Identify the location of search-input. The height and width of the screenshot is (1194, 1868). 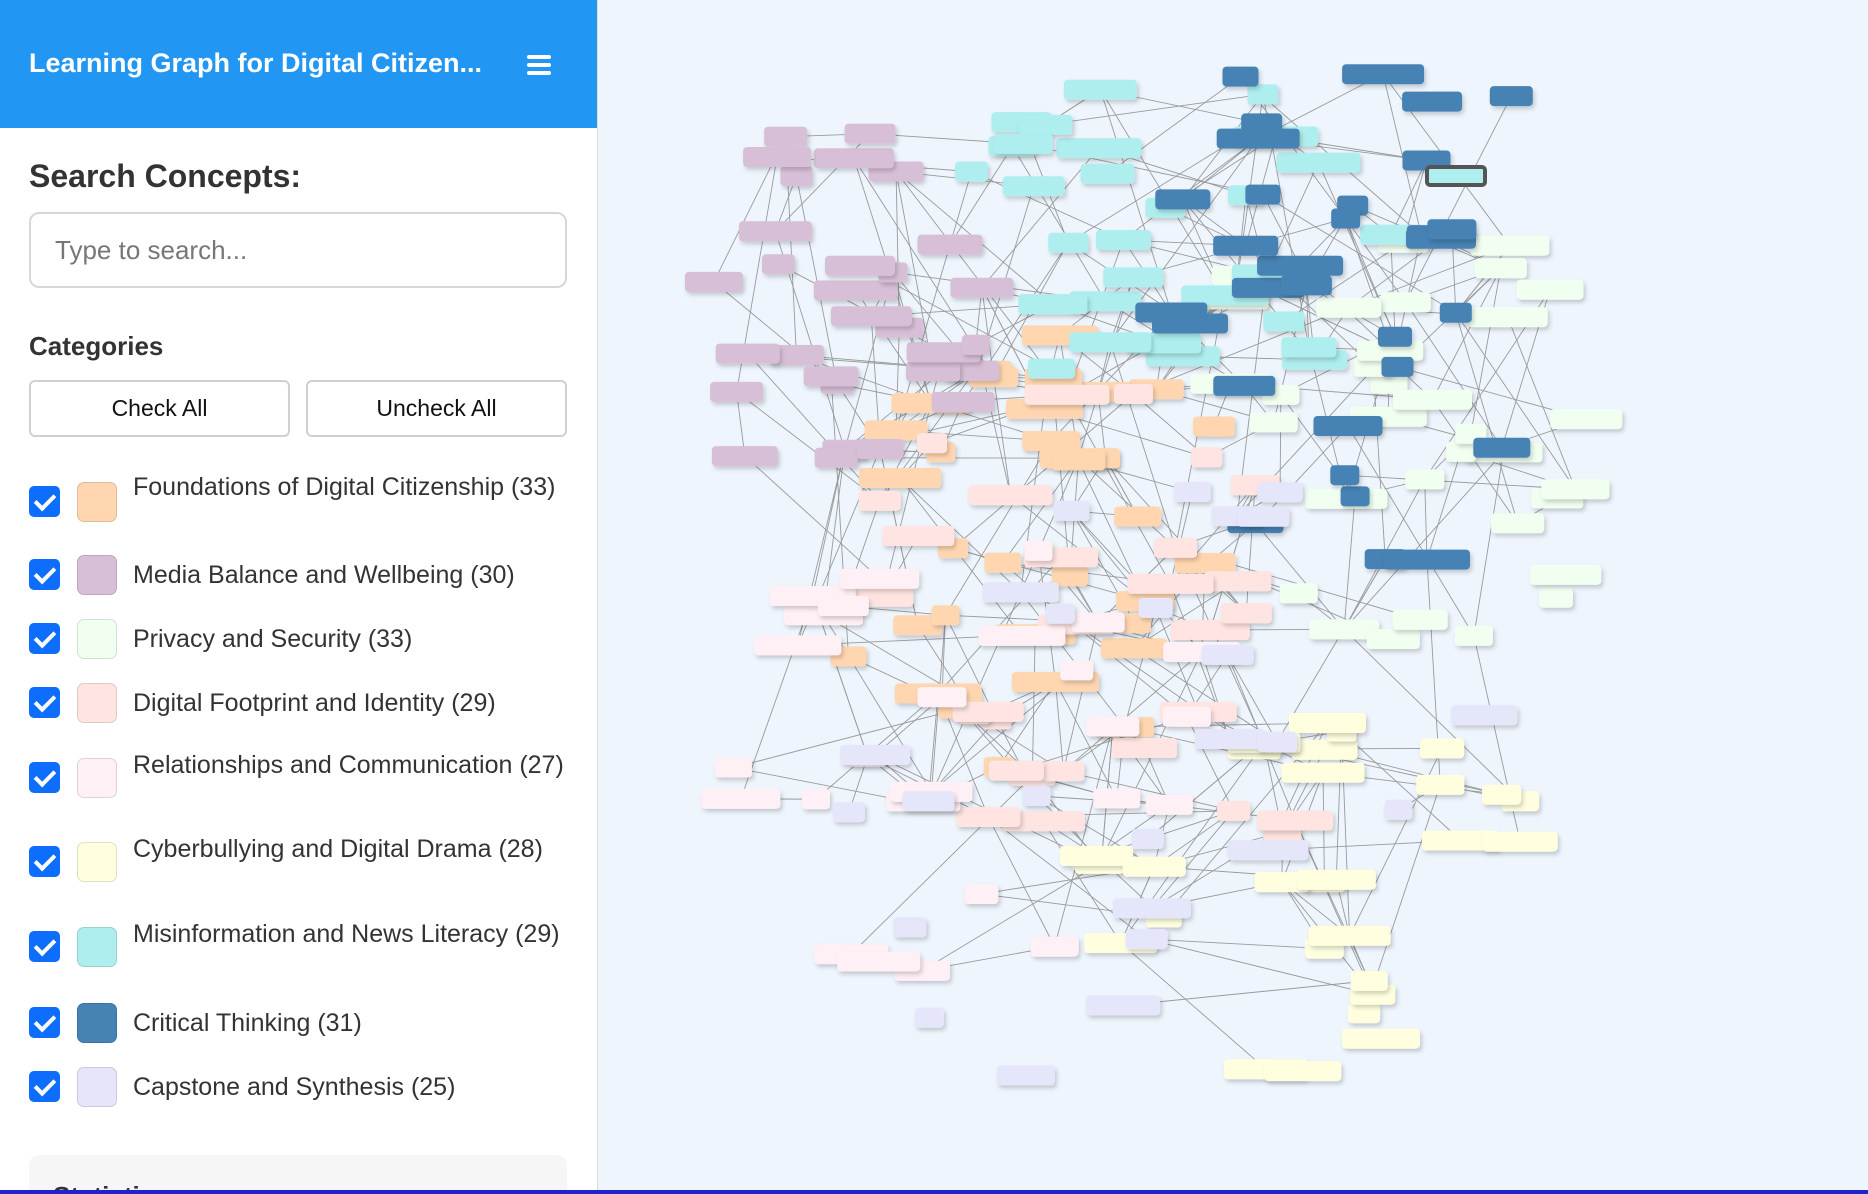
(298, 250).